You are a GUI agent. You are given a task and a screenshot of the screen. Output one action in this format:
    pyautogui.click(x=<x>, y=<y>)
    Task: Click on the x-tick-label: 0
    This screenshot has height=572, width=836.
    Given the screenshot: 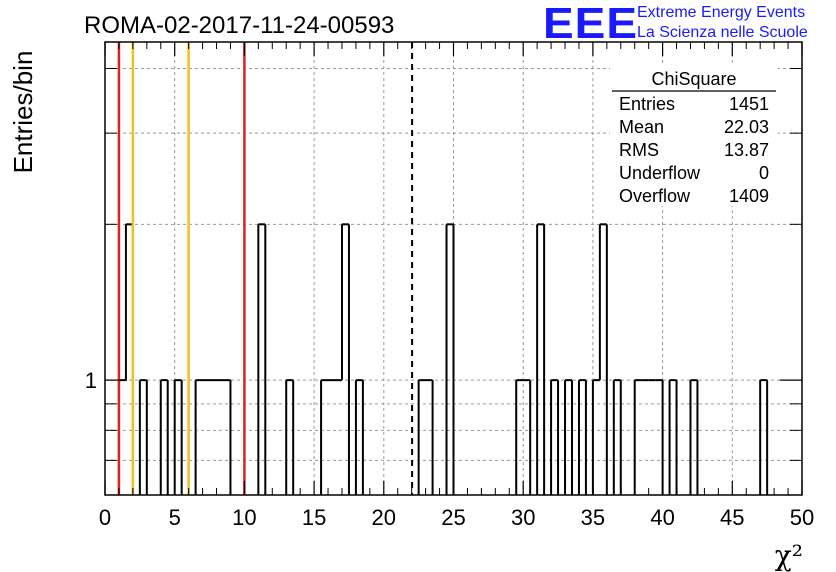 What is the action you would take?
    pyautogui.click(x=105, y=517)
    